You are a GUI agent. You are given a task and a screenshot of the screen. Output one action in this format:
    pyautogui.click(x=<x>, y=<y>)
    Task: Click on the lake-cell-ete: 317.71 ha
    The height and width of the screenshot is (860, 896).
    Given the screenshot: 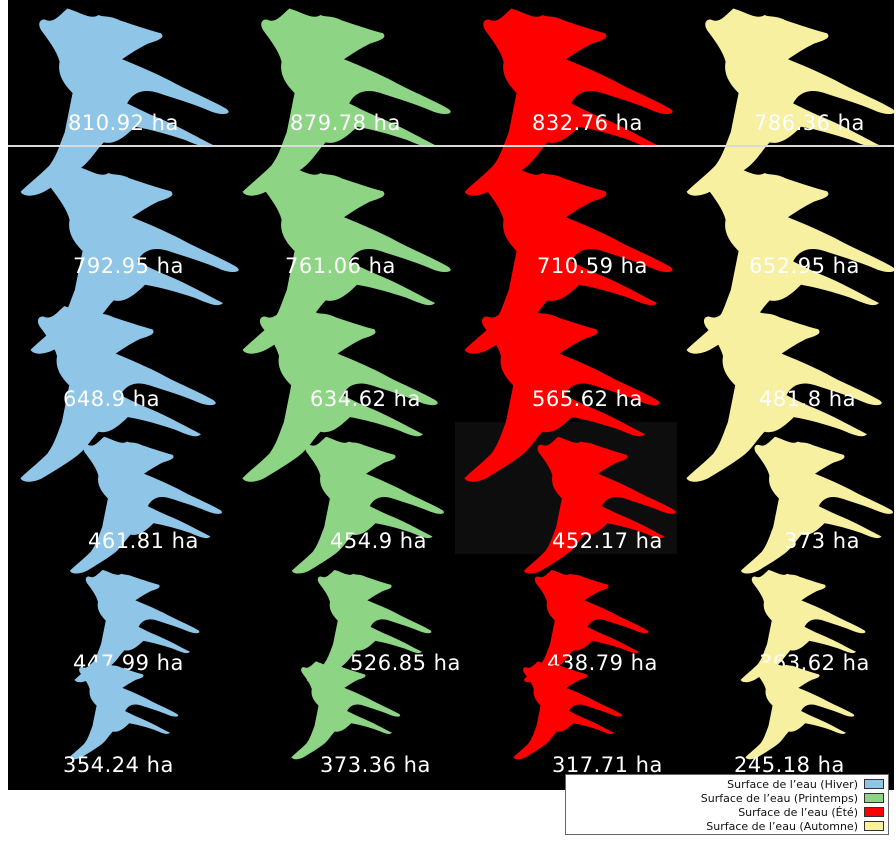 What is the action you would take?
    pyautogui.click(x=587, y=719)
    